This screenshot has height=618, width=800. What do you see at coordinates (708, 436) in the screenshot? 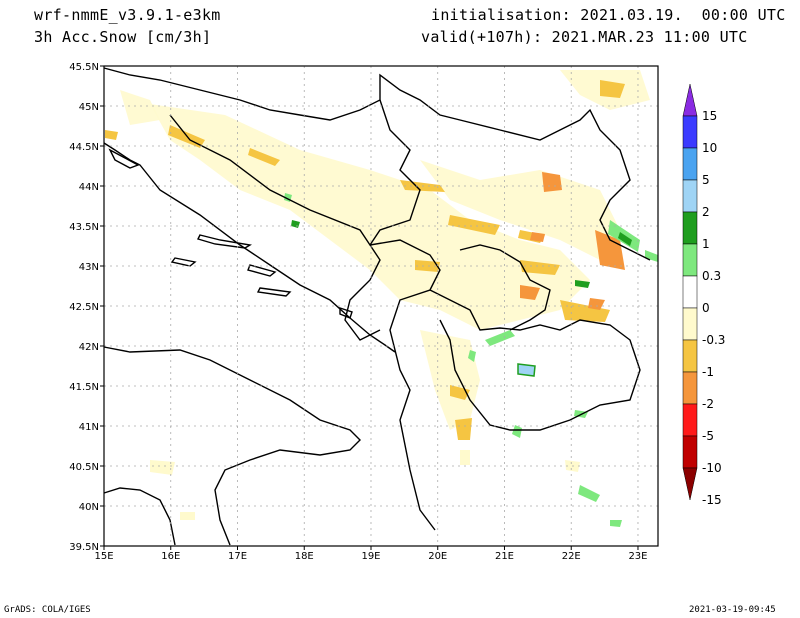
I see `colorbar-label: -5` at bounding box center [708, 436].